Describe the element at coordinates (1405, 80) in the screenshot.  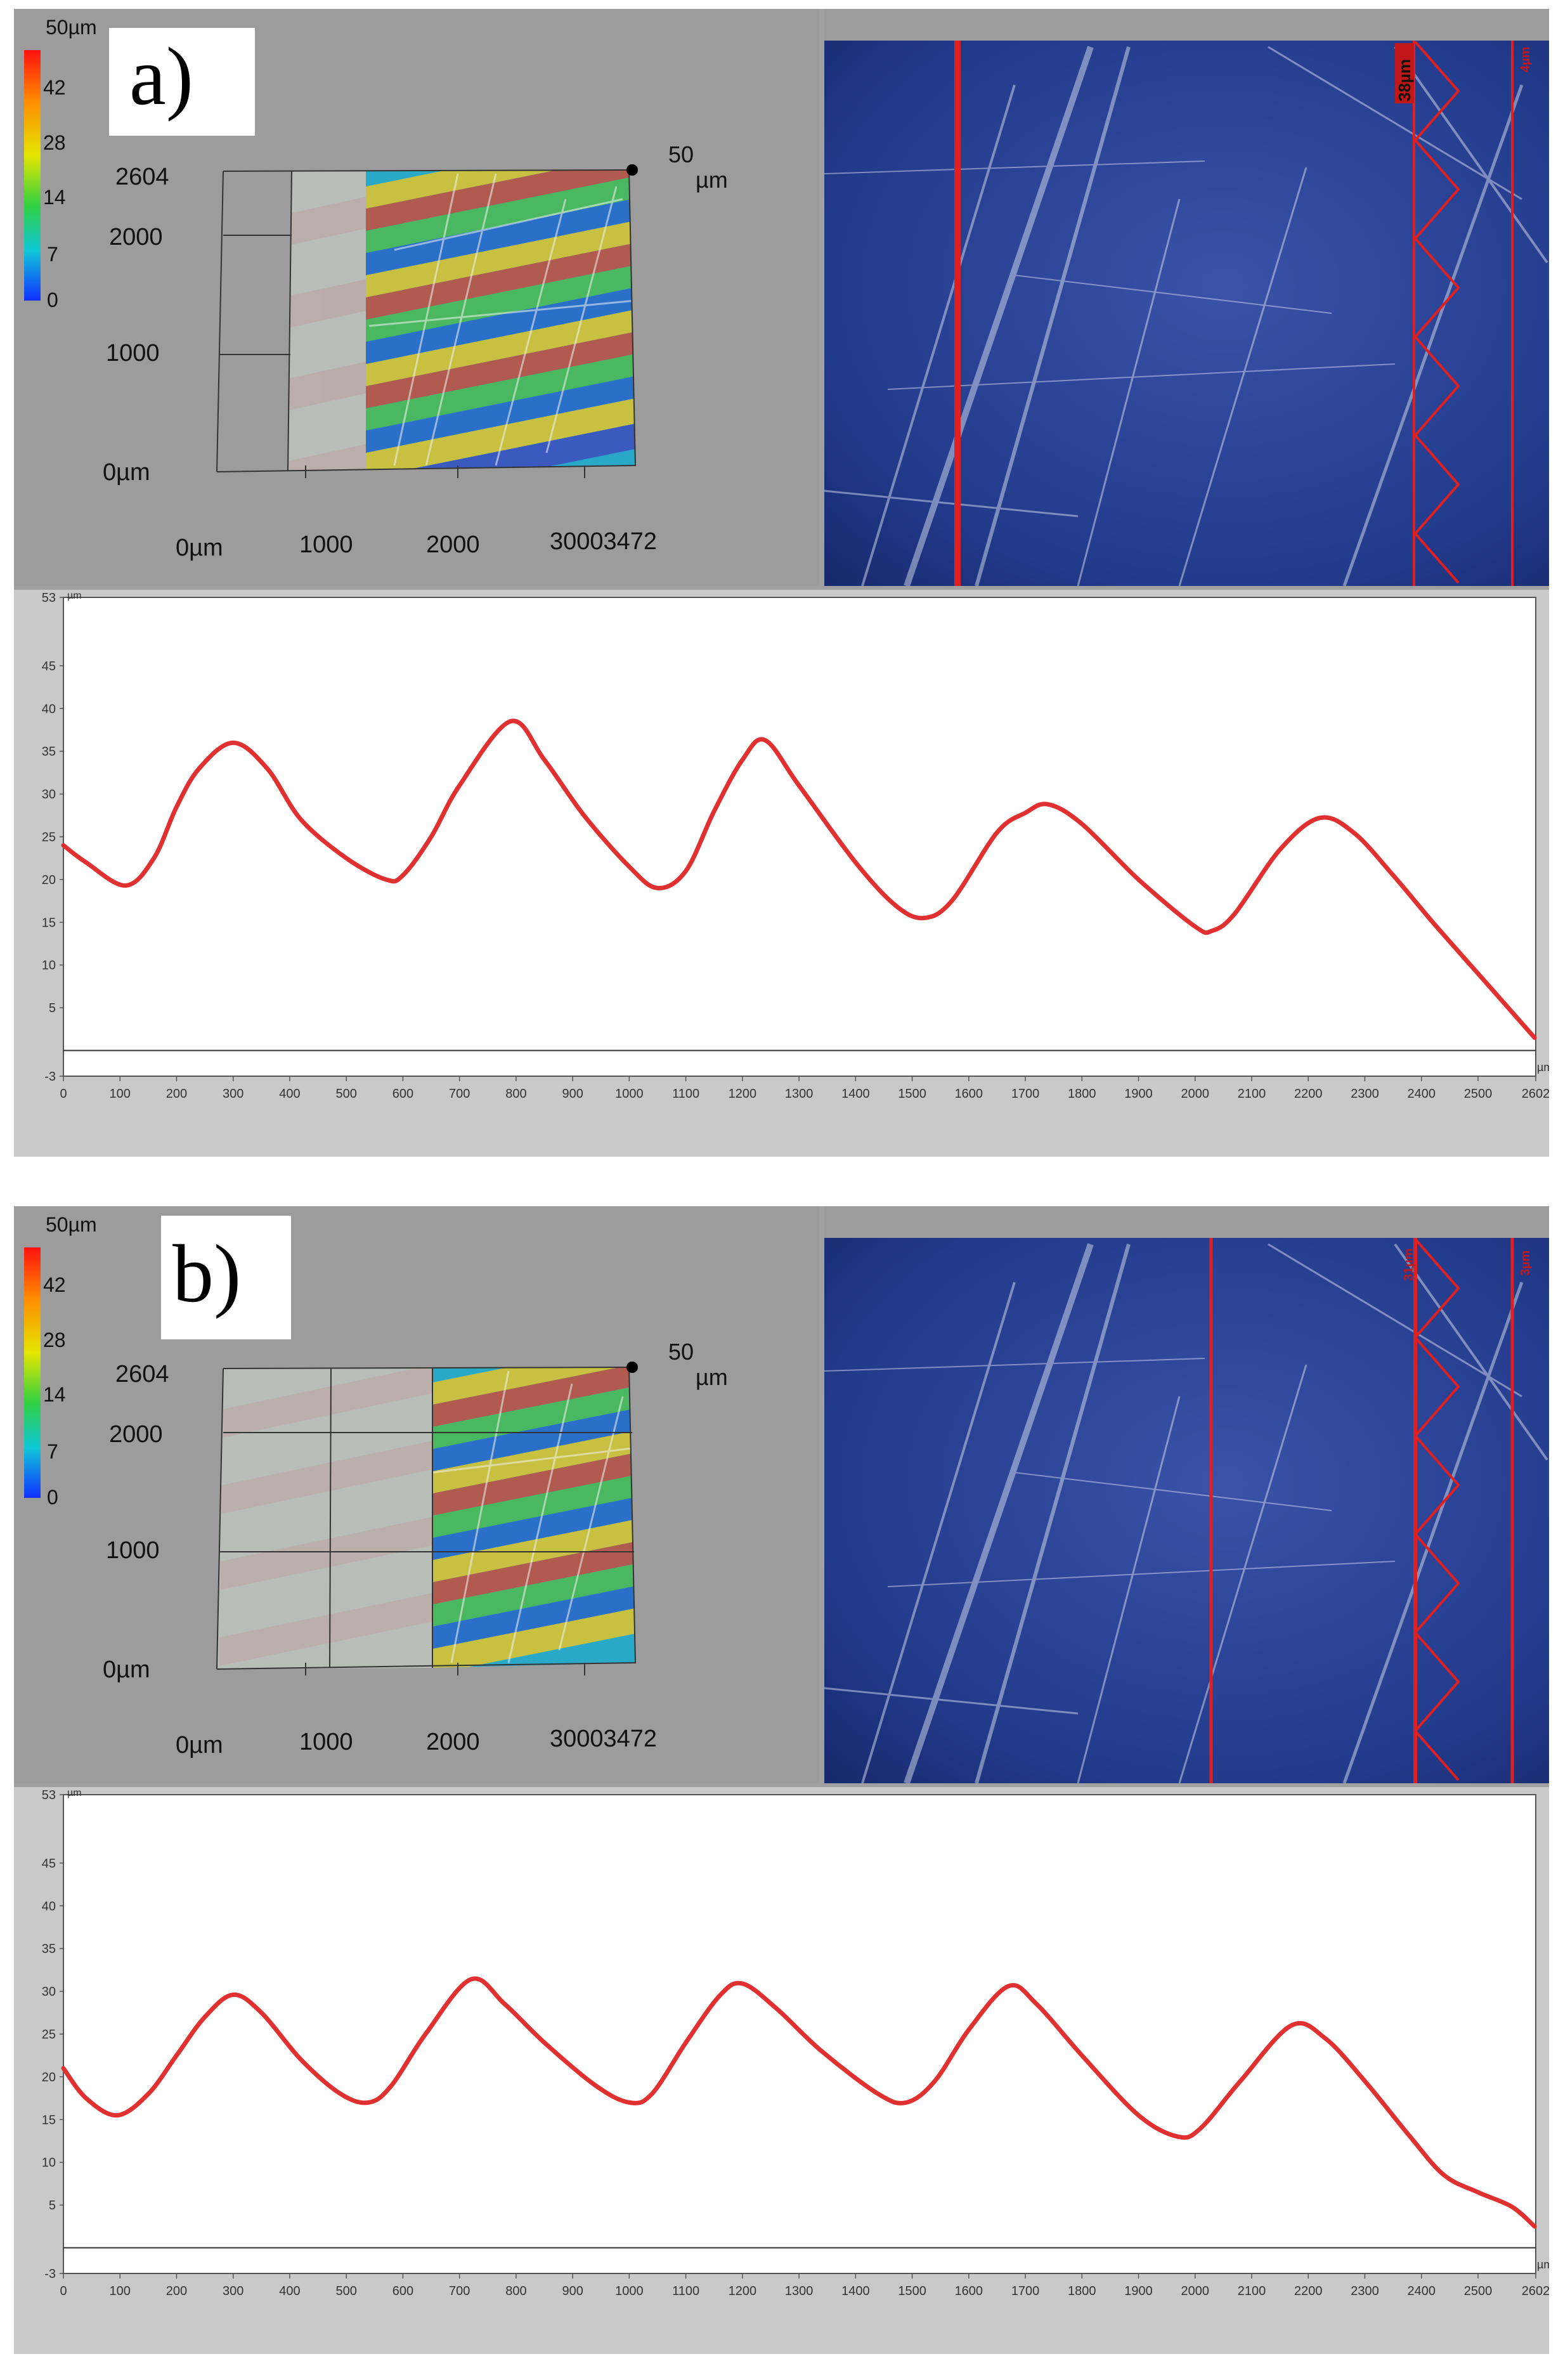
I see `photo-tag: 38µm` at that location.